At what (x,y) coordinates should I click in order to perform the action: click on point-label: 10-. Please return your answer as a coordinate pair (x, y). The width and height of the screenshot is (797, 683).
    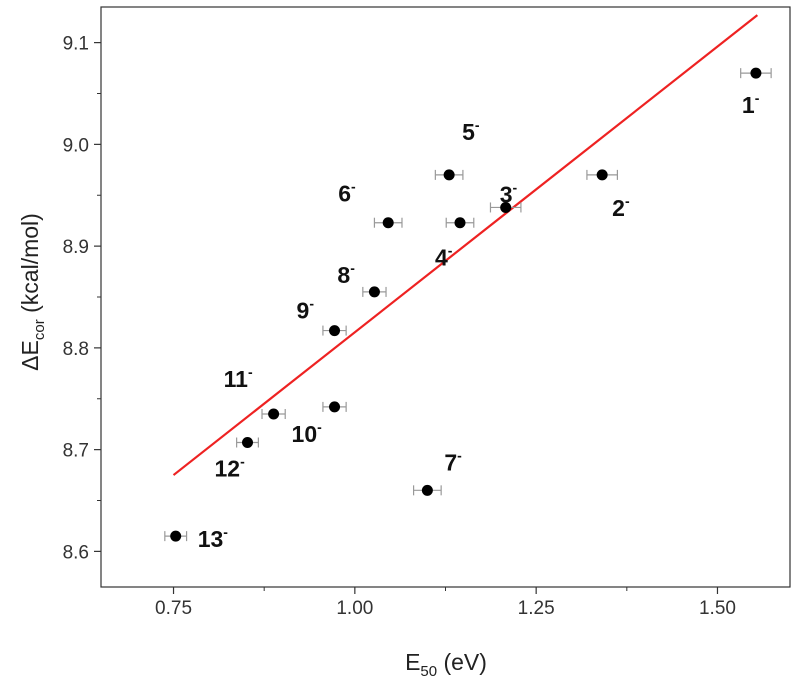
    Looking at the image, I should click on (307, 433).